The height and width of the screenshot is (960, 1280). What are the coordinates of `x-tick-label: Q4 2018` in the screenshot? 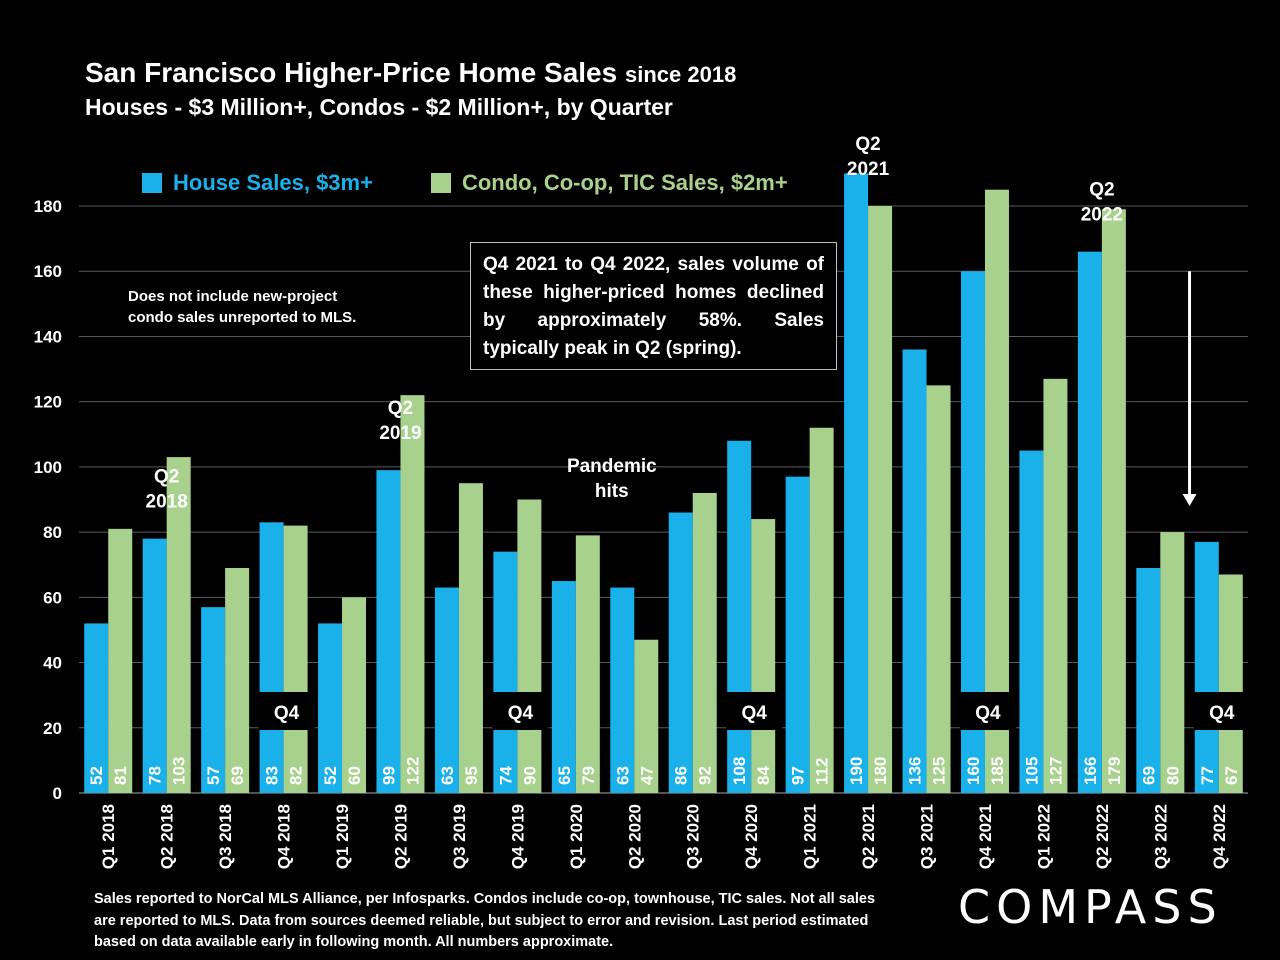 It's located at (284, 836).